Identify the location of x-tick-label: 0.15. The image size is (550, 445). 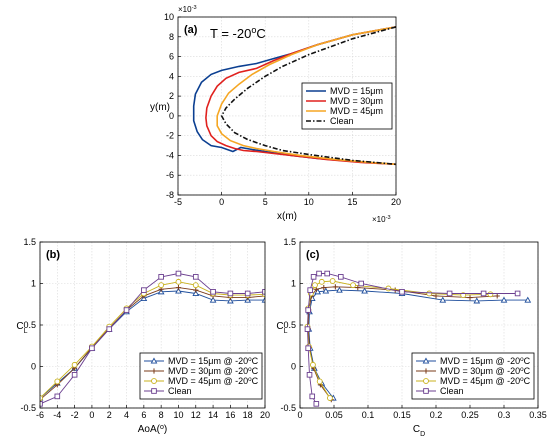
(402, 415).